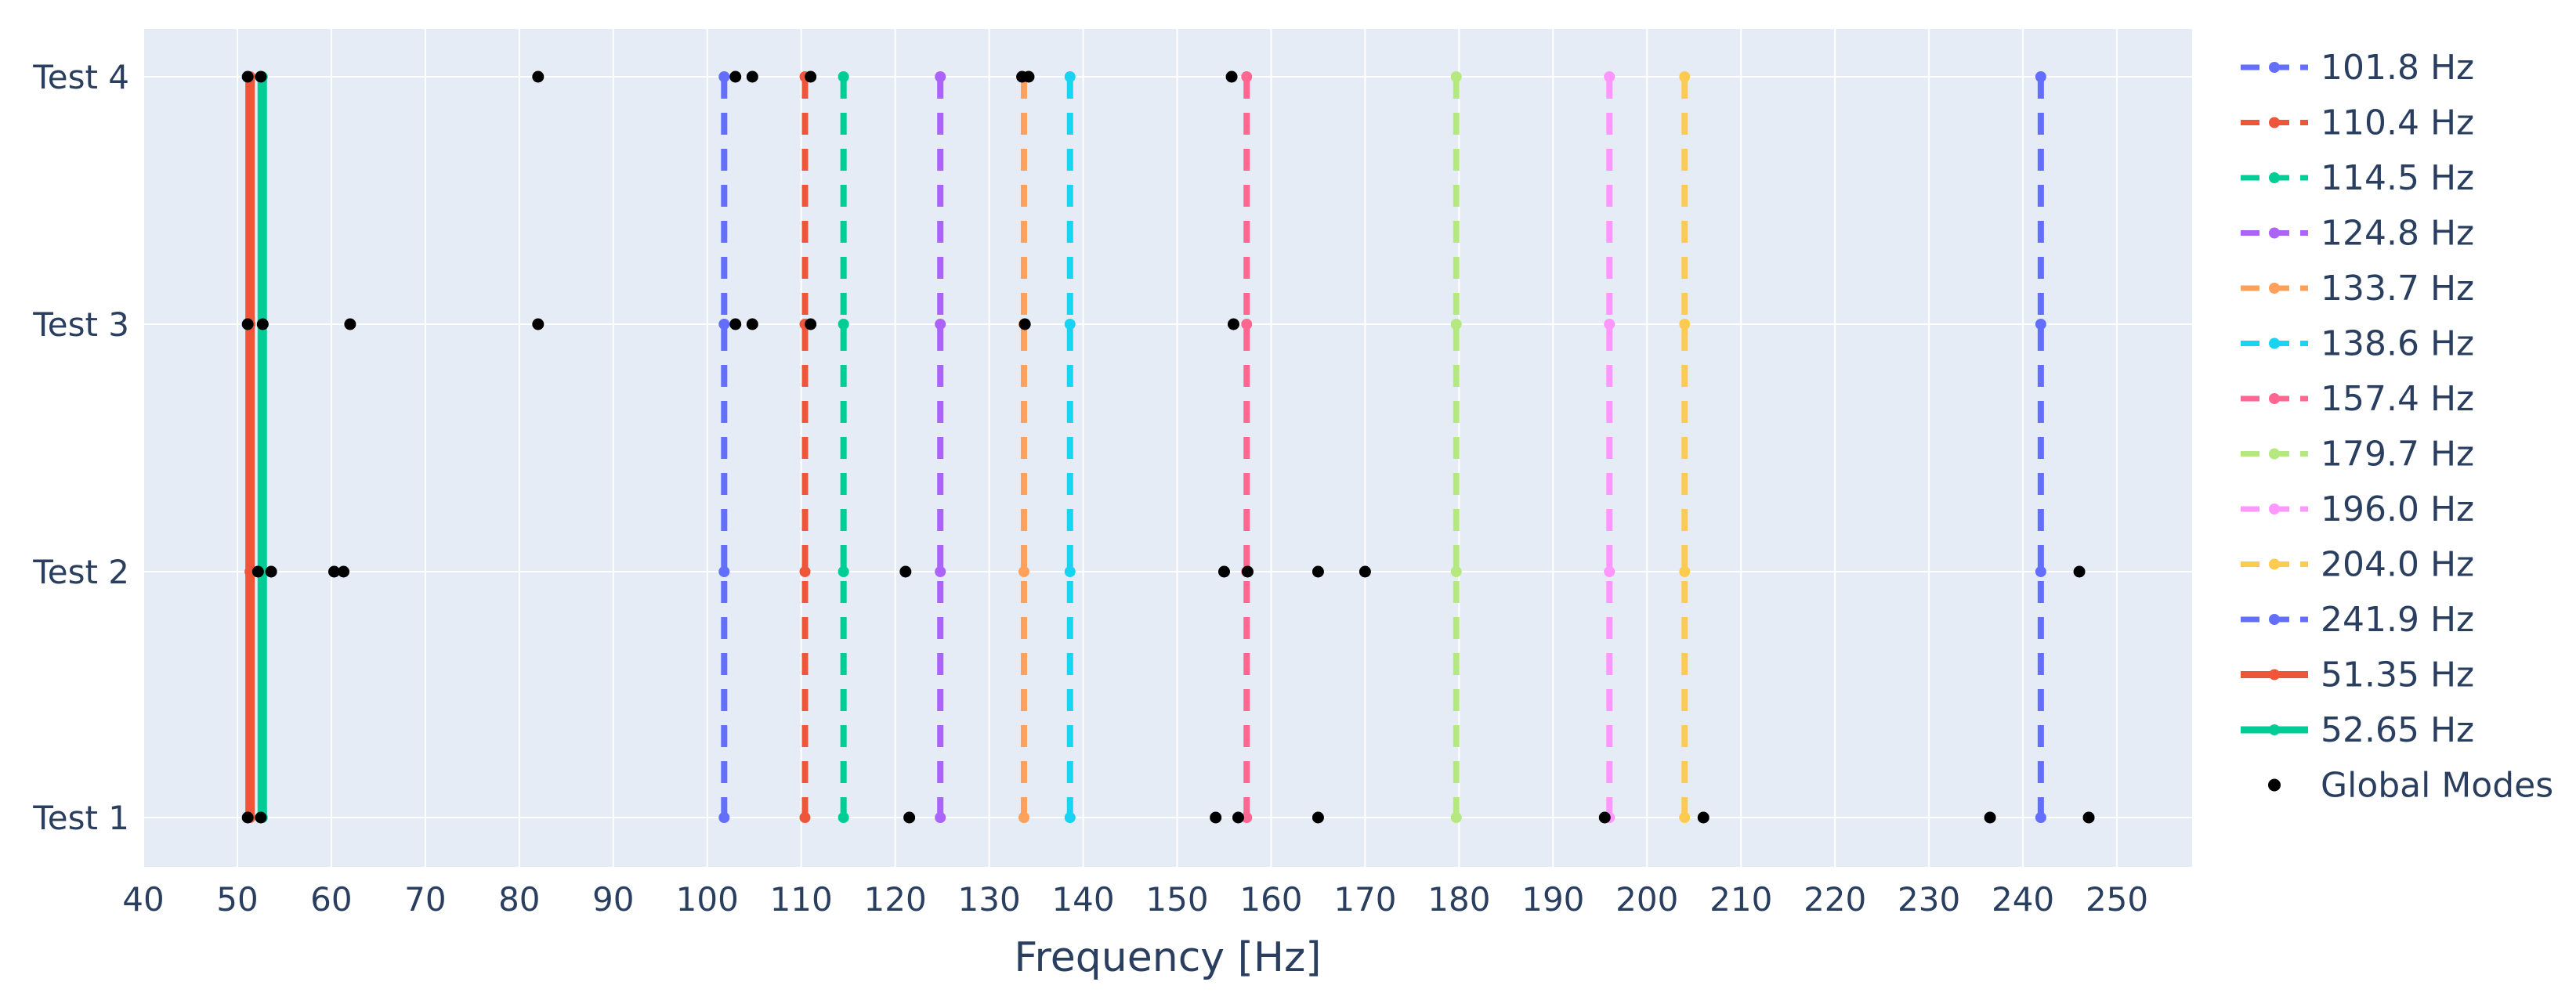  Describe the element at coordinates (1552, 899) in the screenshot. I see `x-tick-label: 190` at that location.